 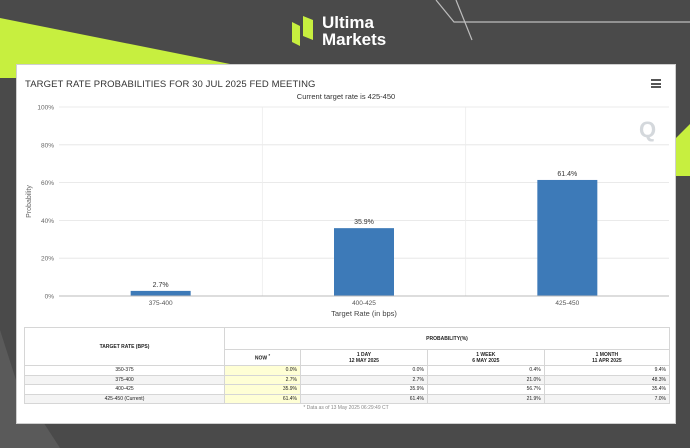 I want to click on data-label: 61.4%, so click(x=567, y=174).